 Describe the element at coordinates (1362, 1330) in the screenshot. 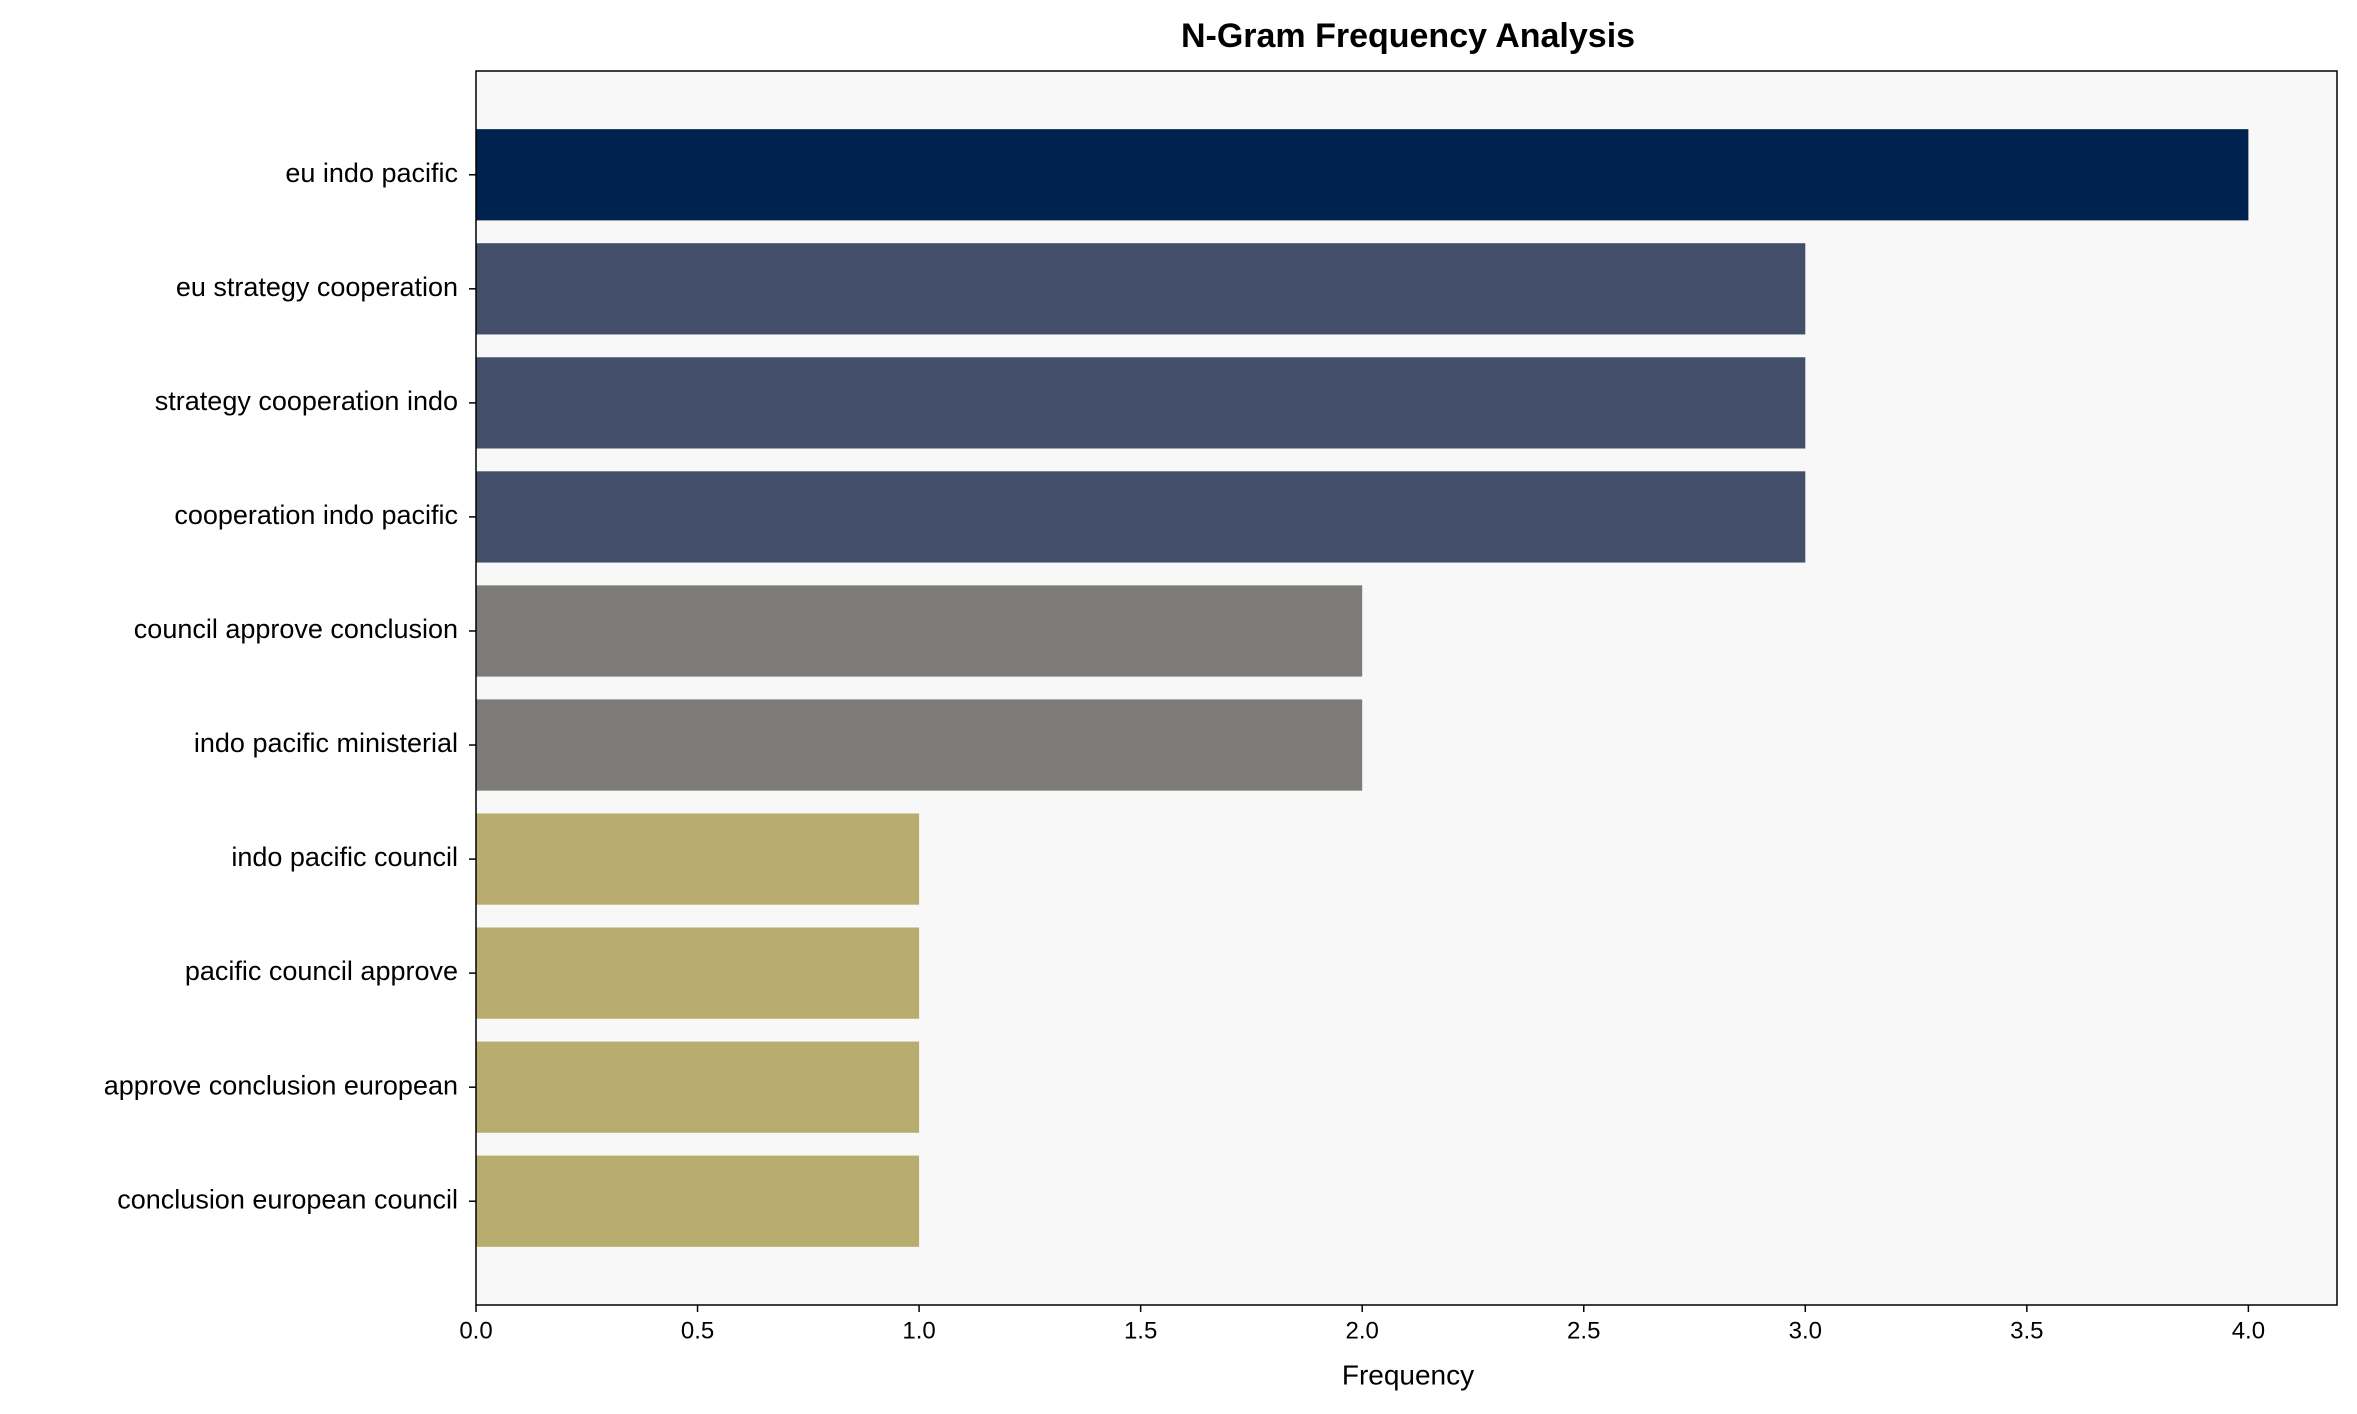

I see `x-tick-label: 2.0` at that location.